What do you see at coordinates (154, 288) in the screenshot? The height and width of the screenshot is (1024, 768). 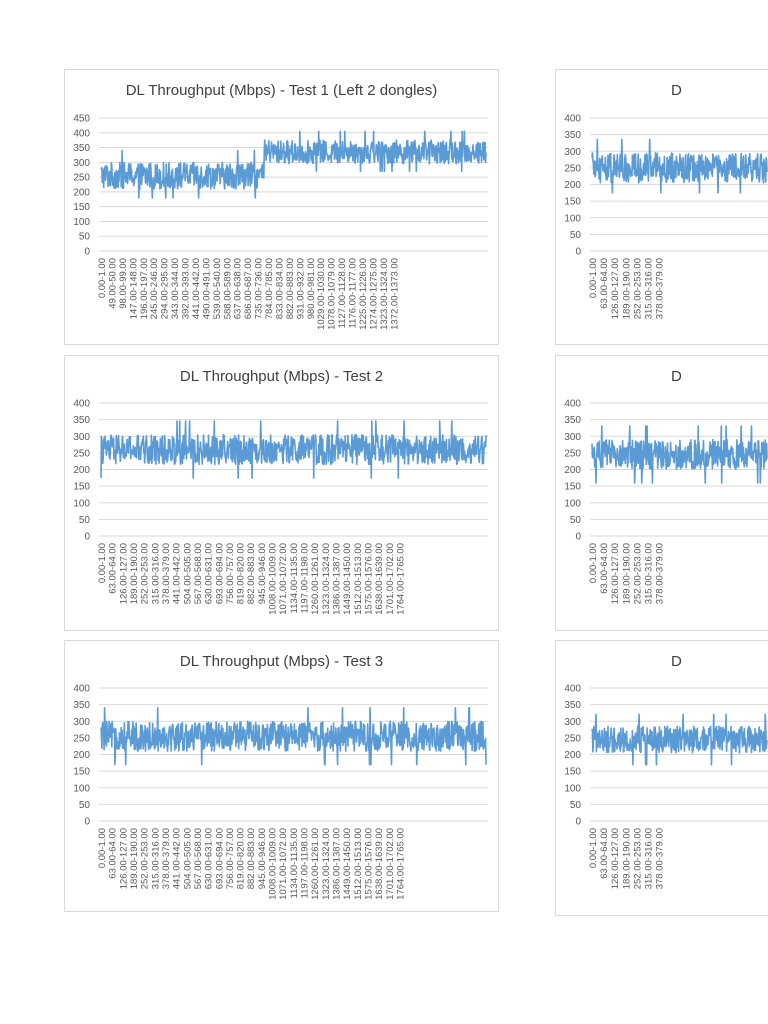 I see `x-tick-label: 245.00-246.00` at bounding box center [154, 288].